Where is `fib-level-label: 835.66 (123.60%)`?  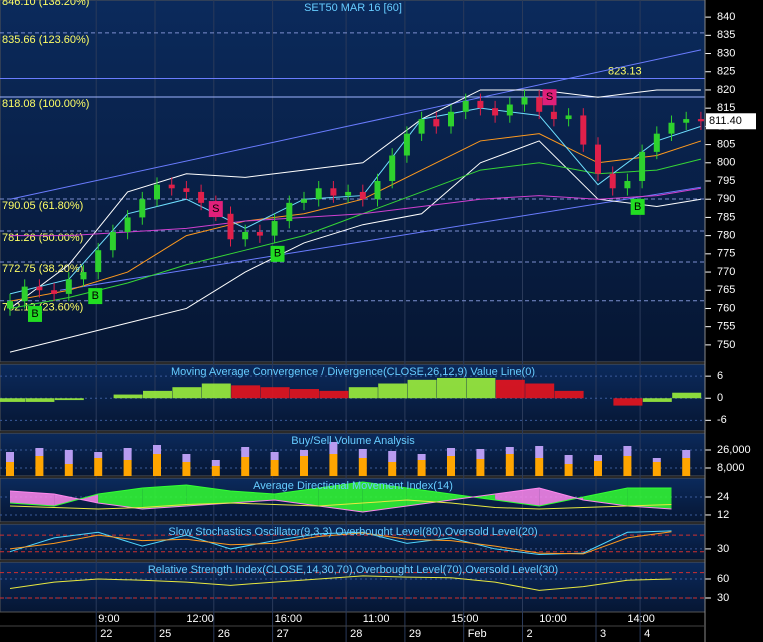 fib-level-label: 835.66 (123.60%) is located at coordinates (45, 40).